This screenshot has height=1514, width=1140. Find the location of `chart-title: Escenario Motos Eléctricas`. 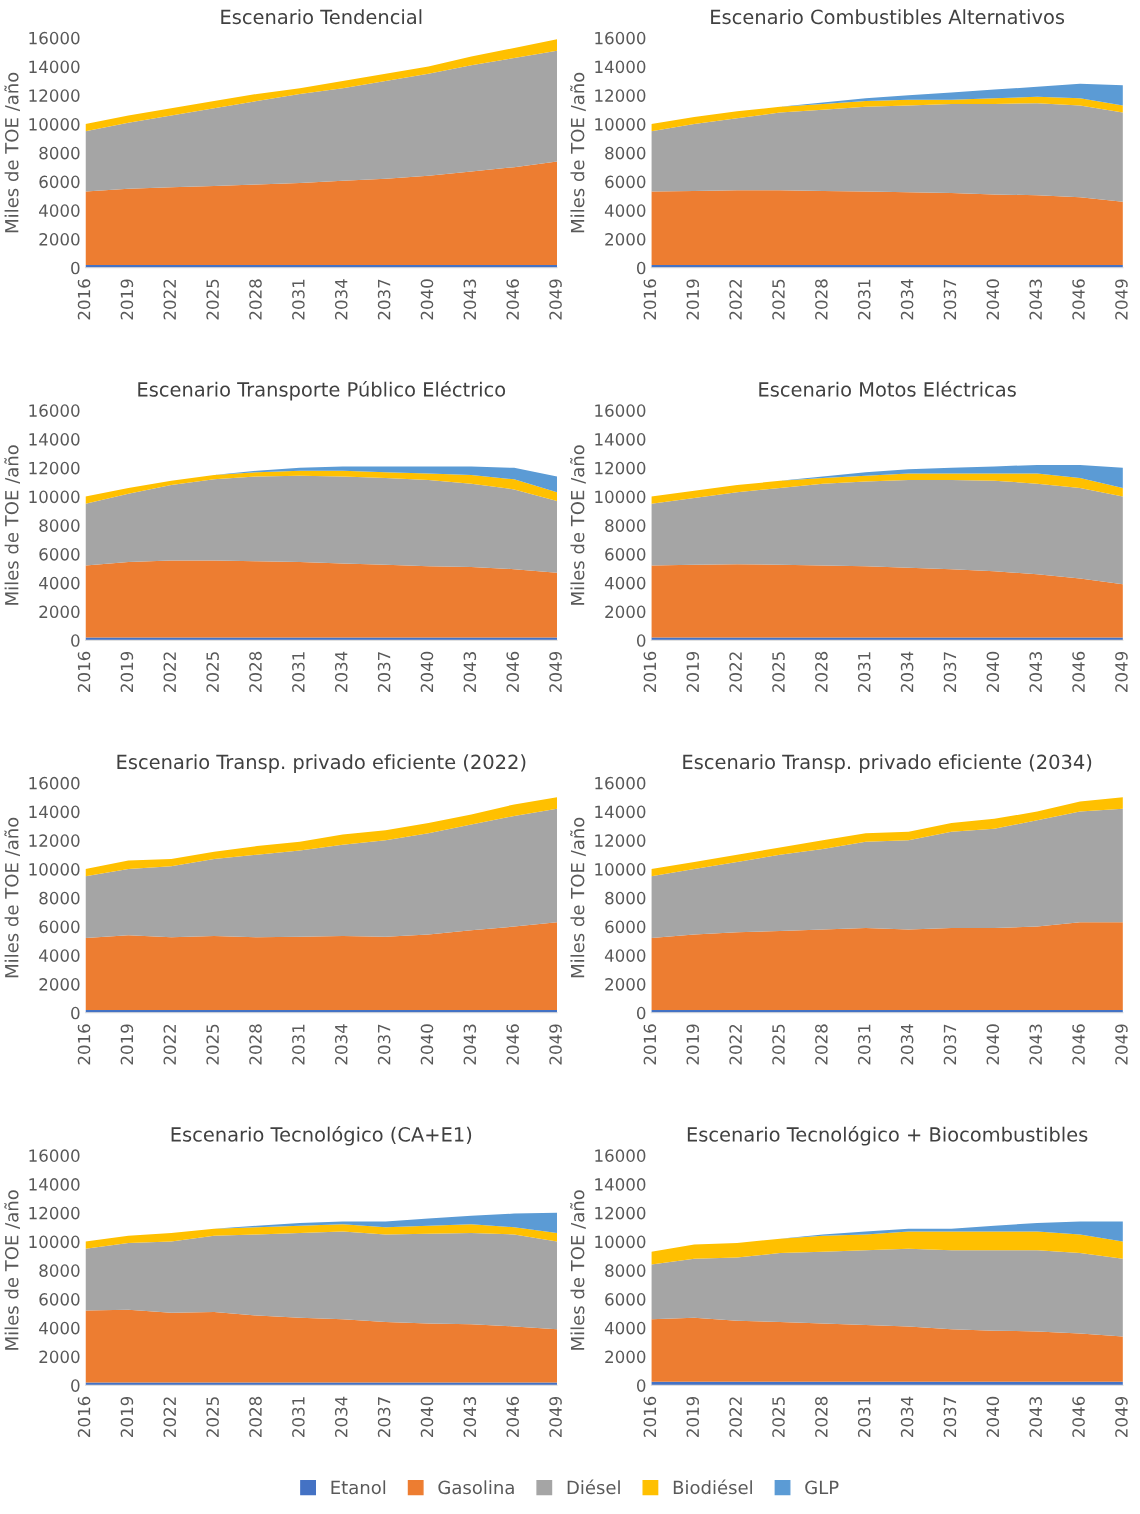

chart-title: Escenario Motos Eléctricas is located at coordinates (887, 388).